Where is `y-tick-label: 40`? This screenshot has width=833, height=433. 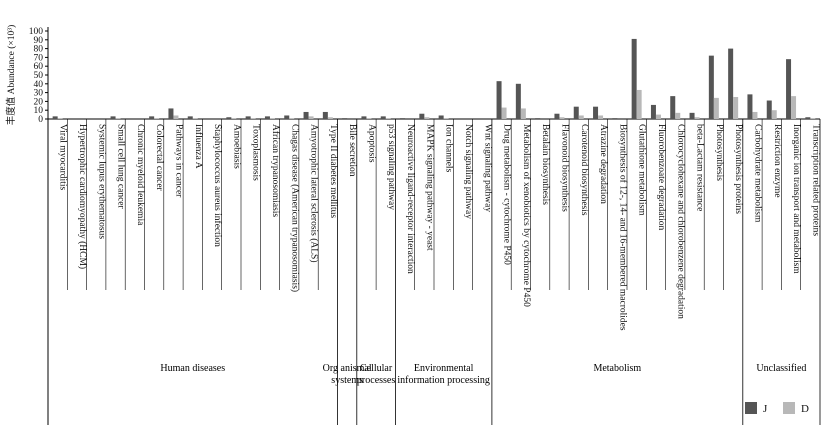 y-tick-label: 40 is located at coordinates (39, 85).